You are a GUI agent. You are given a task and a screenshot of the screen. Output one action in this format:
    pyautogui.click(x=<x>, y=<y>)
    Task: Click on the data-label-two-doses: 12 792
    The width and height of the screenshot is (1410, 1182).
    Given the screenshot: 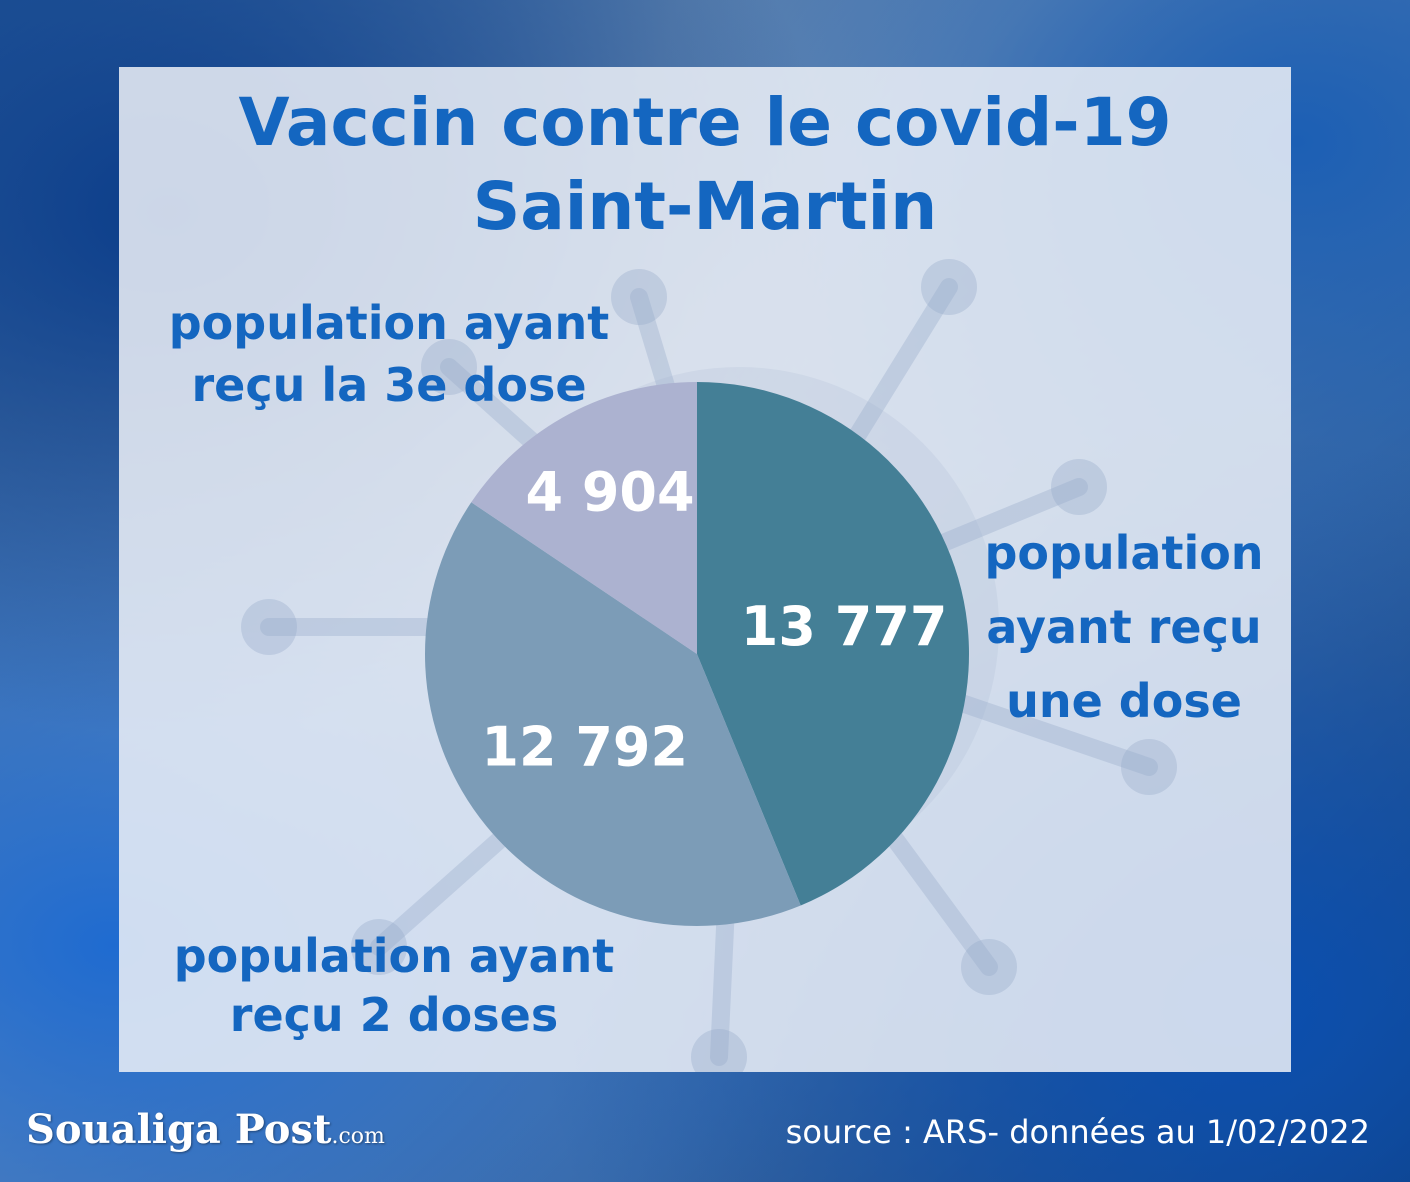 What is the action you would take?
    pyautogui.click(x=584, y=747)
    